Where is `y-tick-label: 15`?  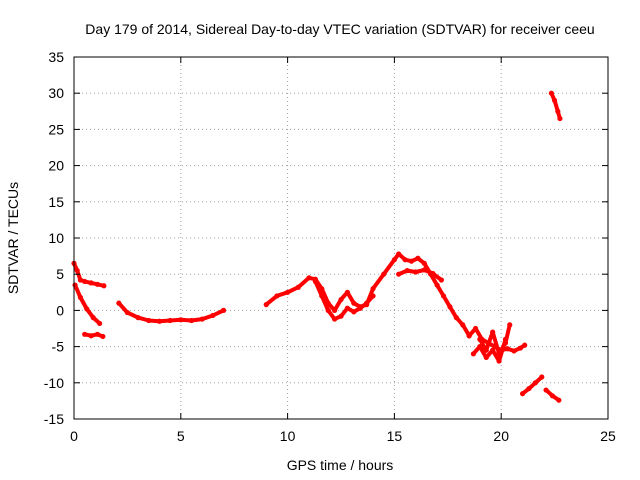
y-tick-label: 15 is located at coordinates (56, 202).